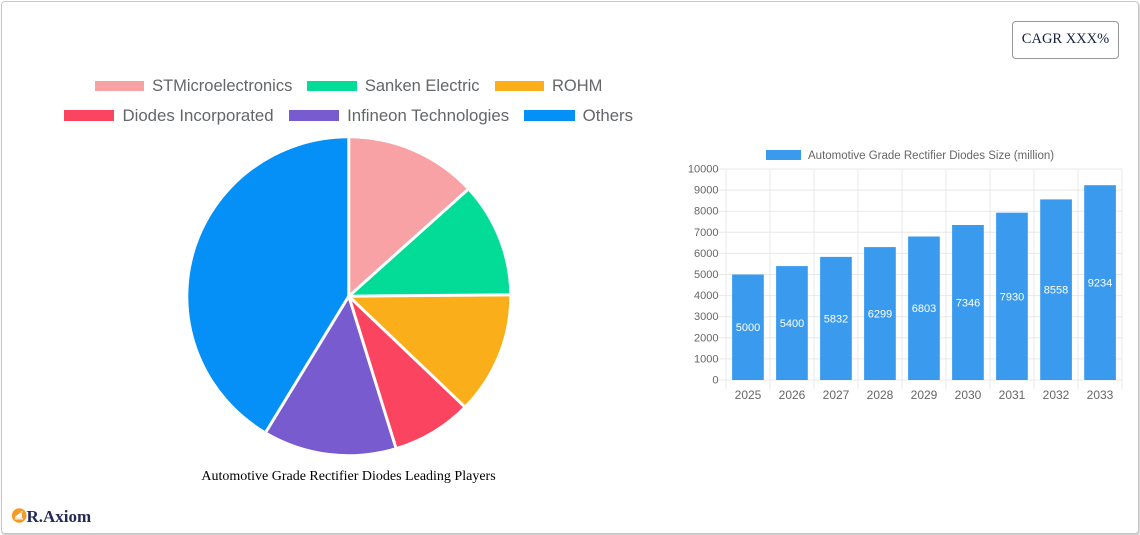 This screenshot has height=535, width=1140. What do you see at coordinates (706, 317) in the screenshot?
I see `svg-text: 3000` at bounding box center [706, 317].